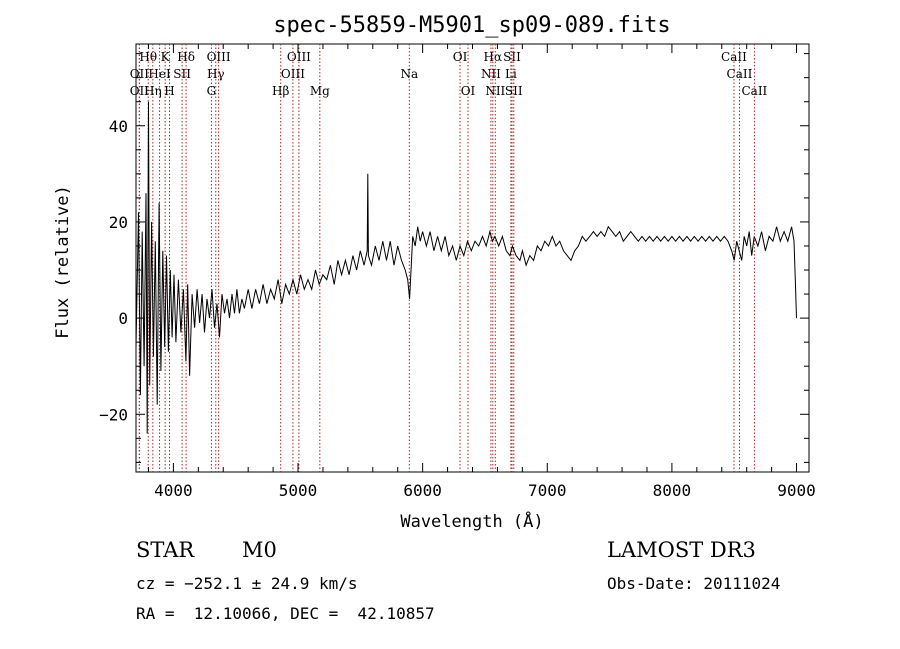 The width and height of the screenshot is (900, 649). Describe the element at coordinates (153, 91) in the screenshot. I see `line-marker-label: Hη` at that location.